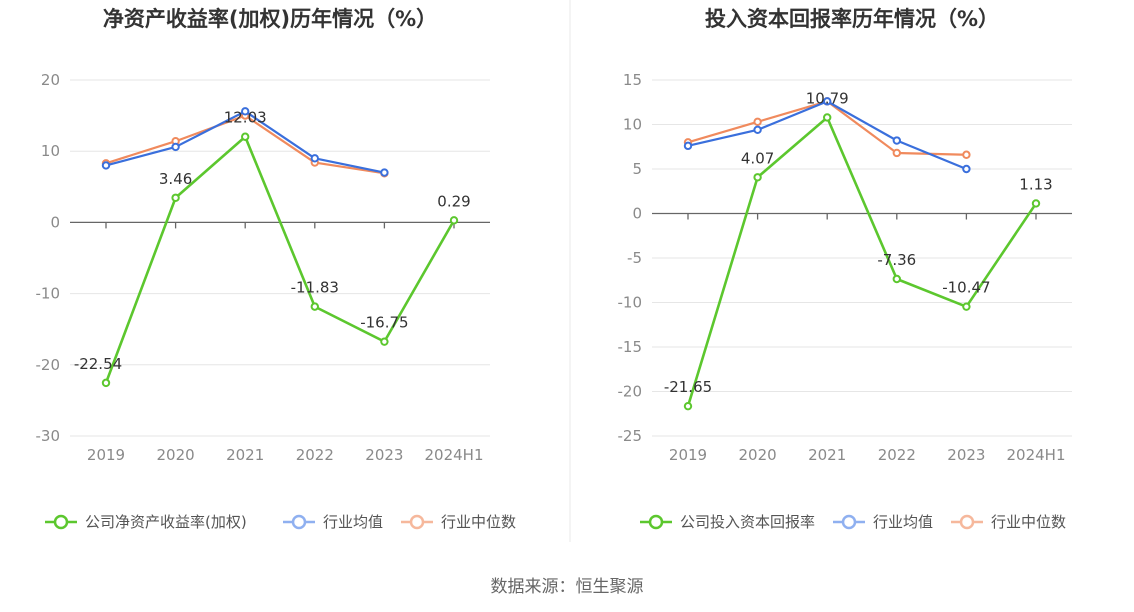  What do you see at coordinates (757, 158) in the screenshot?
I see `data-label: 4.07` at bounding box center [757, 158].